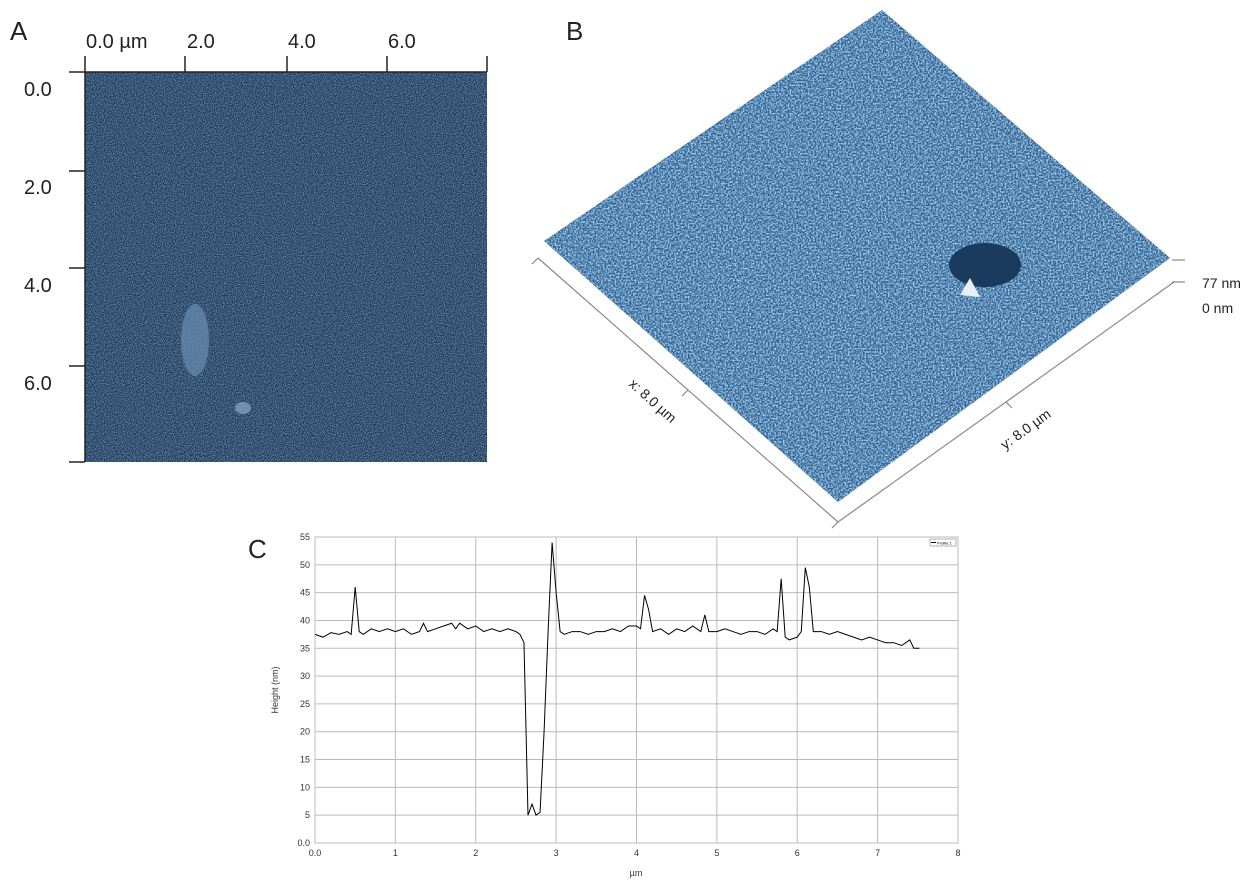  I want to click on y-tick-label: 25, so click(305, 704).